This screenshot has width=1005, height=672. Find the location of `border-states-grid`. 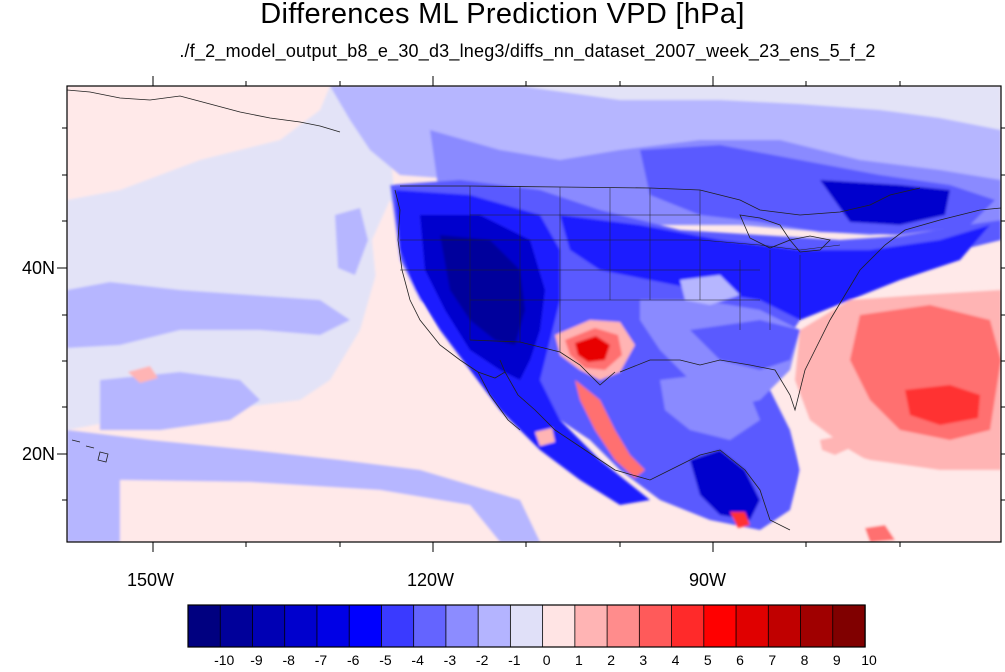

border-states-grid is located at coordinates (620, 269).